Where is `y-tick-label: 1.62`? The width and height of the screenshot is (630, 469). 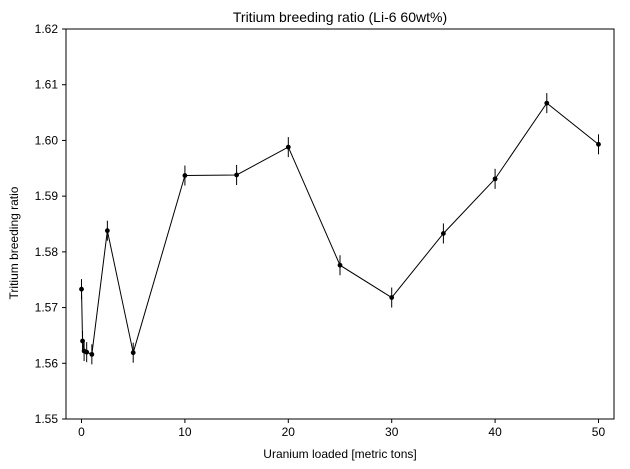 y-tick-label: 1.62 is located at coordinates (47, 29).